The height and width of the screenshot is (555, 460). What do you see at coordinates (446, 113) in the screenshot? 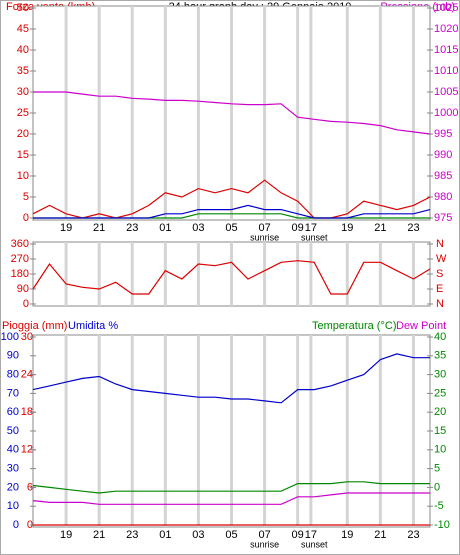
I see `y-tick-label: 1000` at bounding box center [446, 113].